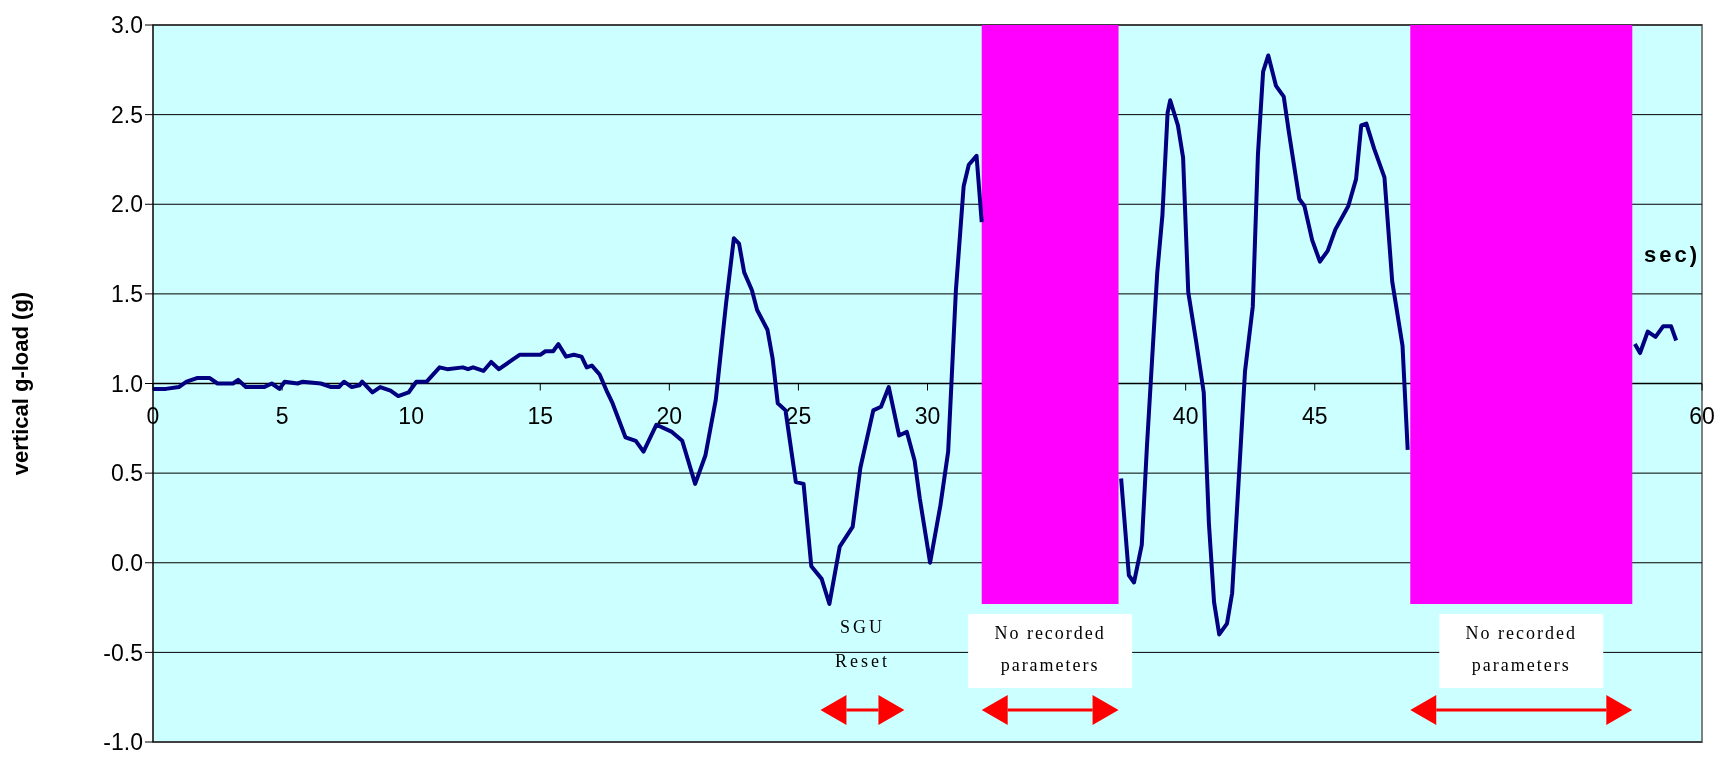 This screenshot has width=1727, height=766. I want to click on x-tick-label: 10, so click(411, 415).